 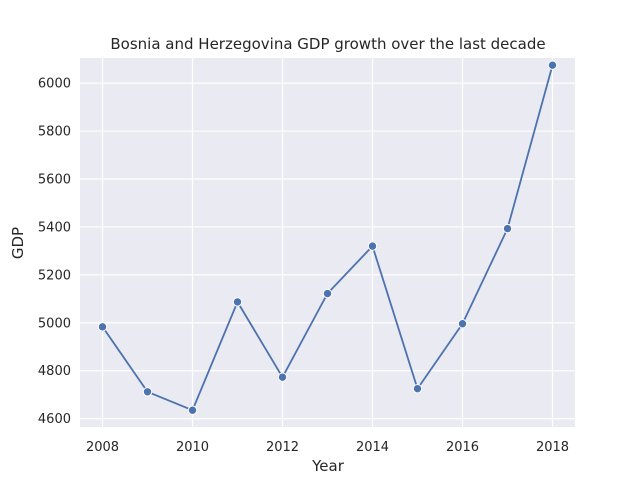 What do you see at coordinates (328, 466) in the screenshot?
I see `x-axis-label: Year` at bounding box center [328, 466].